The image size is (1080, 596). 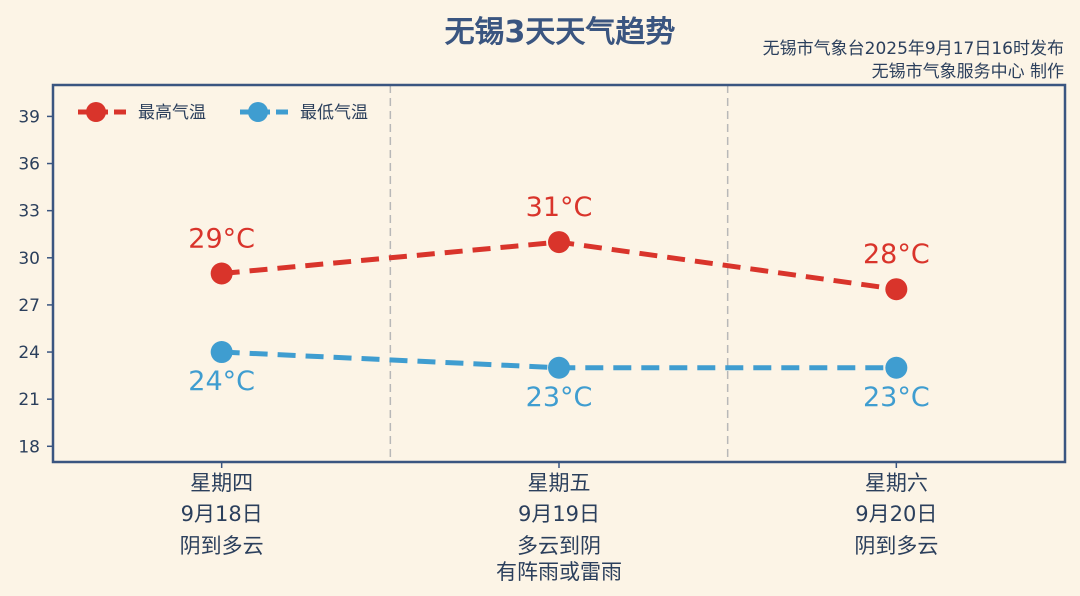 I want to click on x-label-date: 9月20日, so click(x=896, y=514).